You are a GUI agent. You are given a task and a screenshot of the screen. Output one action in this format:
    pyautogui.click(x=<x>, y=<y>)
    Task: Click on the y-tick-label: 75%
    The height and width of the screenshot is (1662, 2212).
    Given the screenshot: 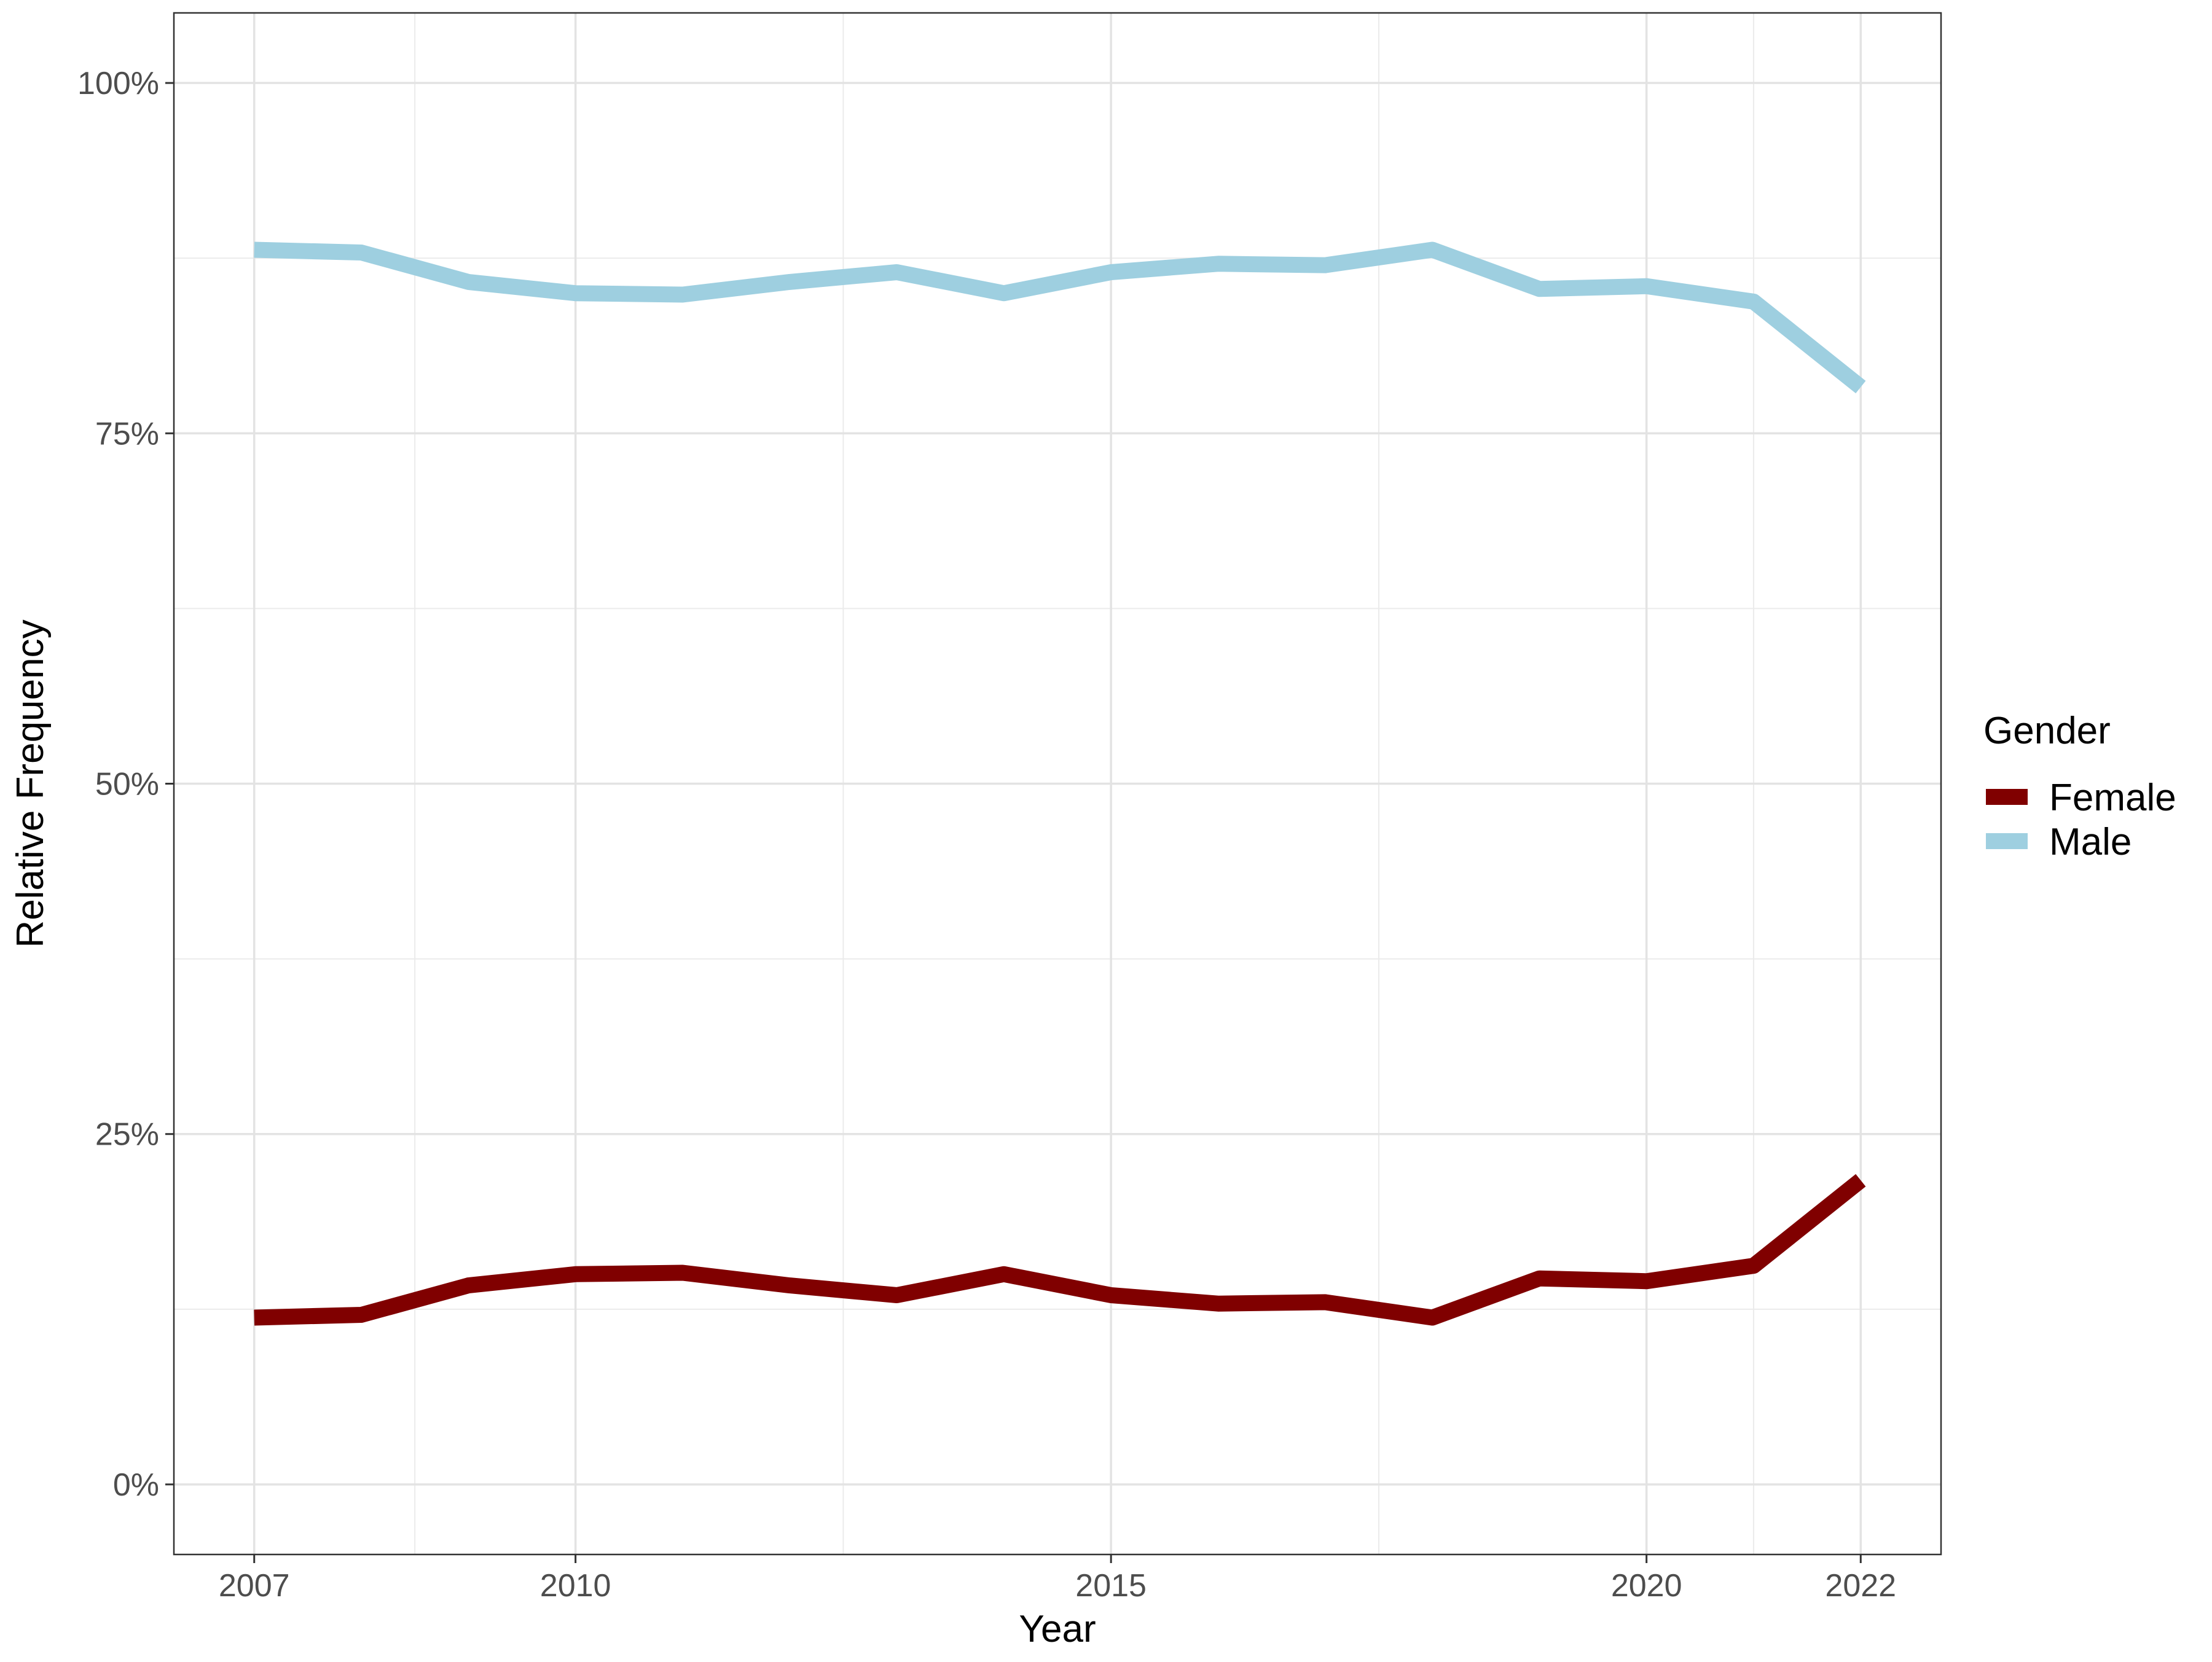 What is the action you would take?
    pyautogui.click(x=127, y=434)
    